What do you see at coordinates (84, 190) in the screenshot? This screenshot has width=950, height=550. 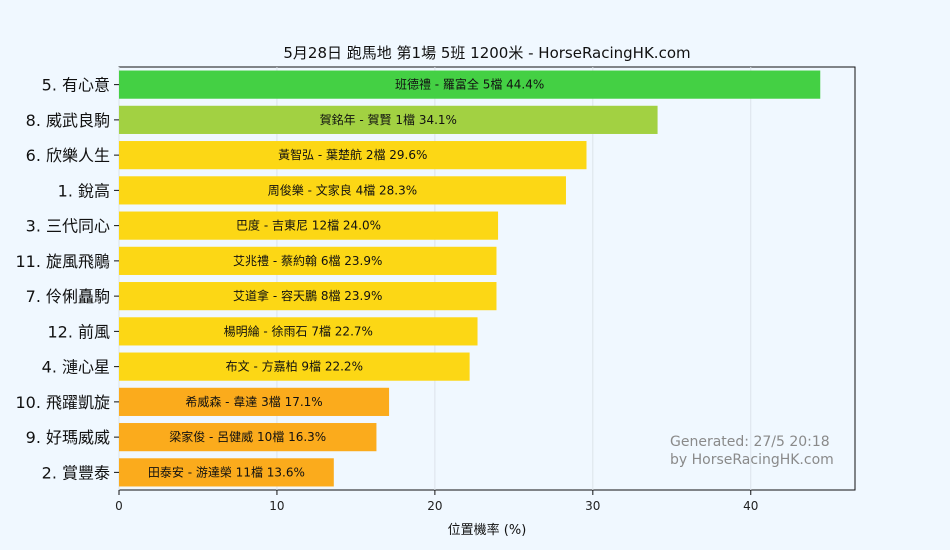 I see `category-label: 1. 銳高` at bounding box center [84, 190].